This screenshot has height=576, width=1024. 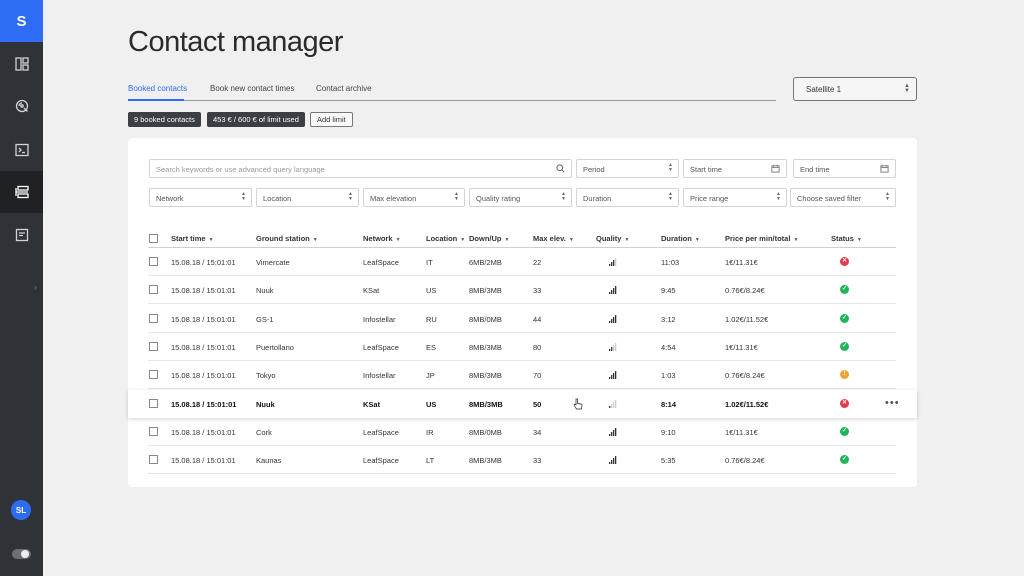 What do you see at coordinates (485, 238) in the screenshot?
I see `column-label: Down/Up` at bounding box center [485, 238].